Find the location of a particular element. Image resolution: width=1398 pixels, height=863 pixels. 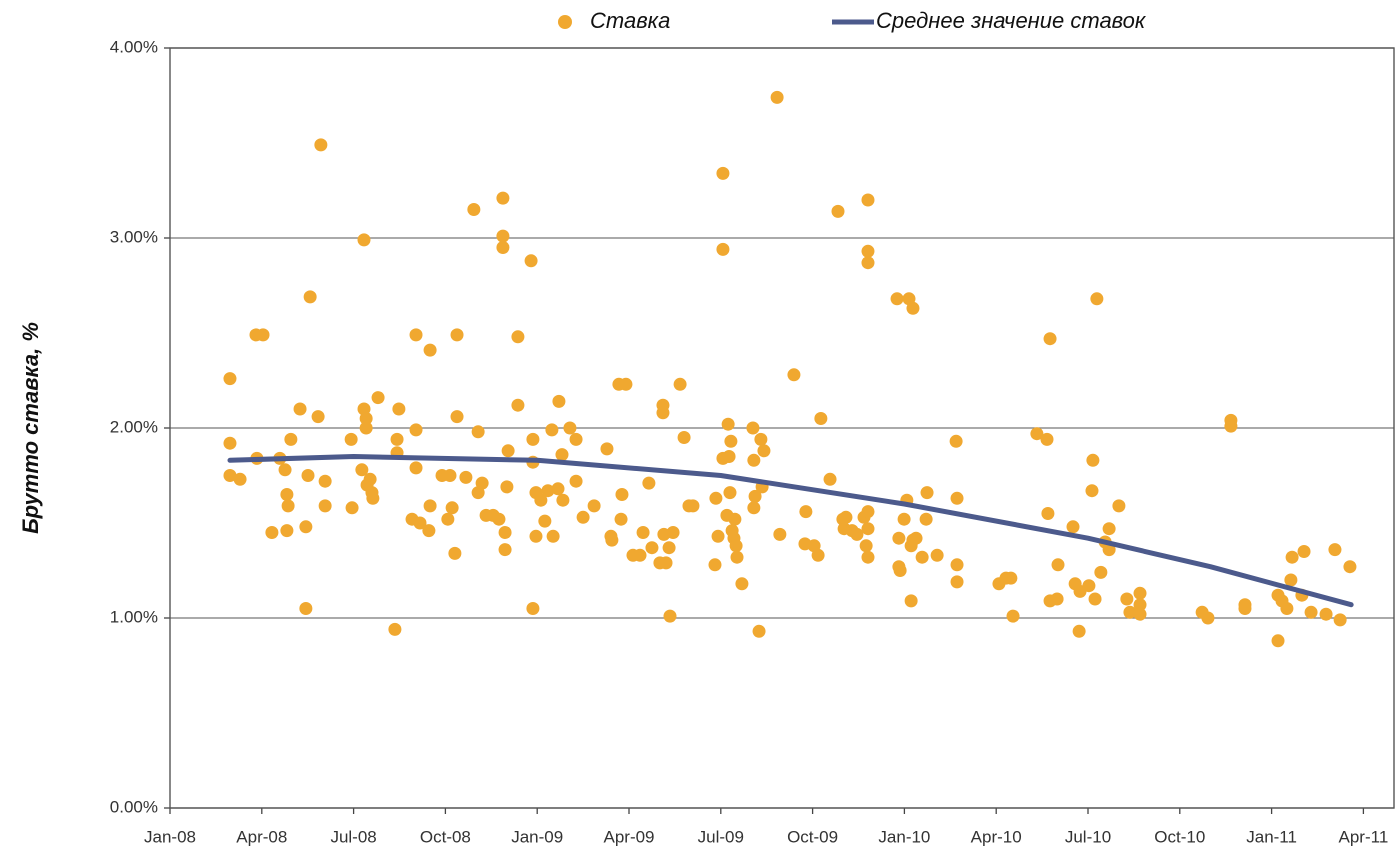

y-tick-label: 1.00% is located at coordinates (134, 616).